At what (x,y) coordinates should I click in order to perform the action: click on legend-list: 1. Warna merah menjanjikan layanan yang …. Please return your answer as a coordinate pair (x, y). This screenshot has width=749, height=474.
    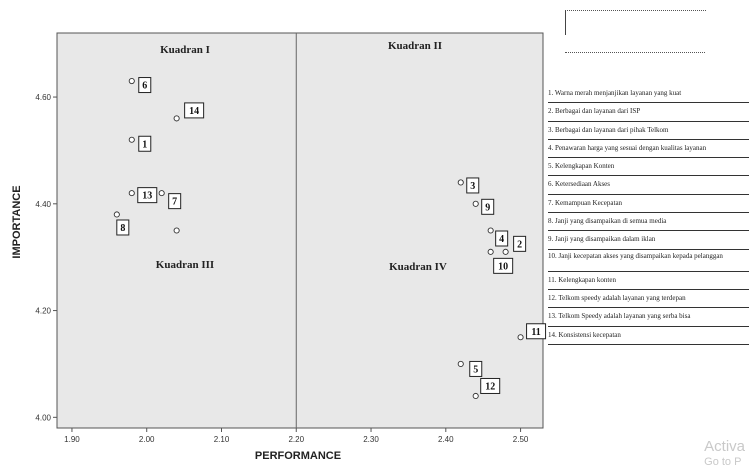
    Looking at the image, I should click on (648, 215).